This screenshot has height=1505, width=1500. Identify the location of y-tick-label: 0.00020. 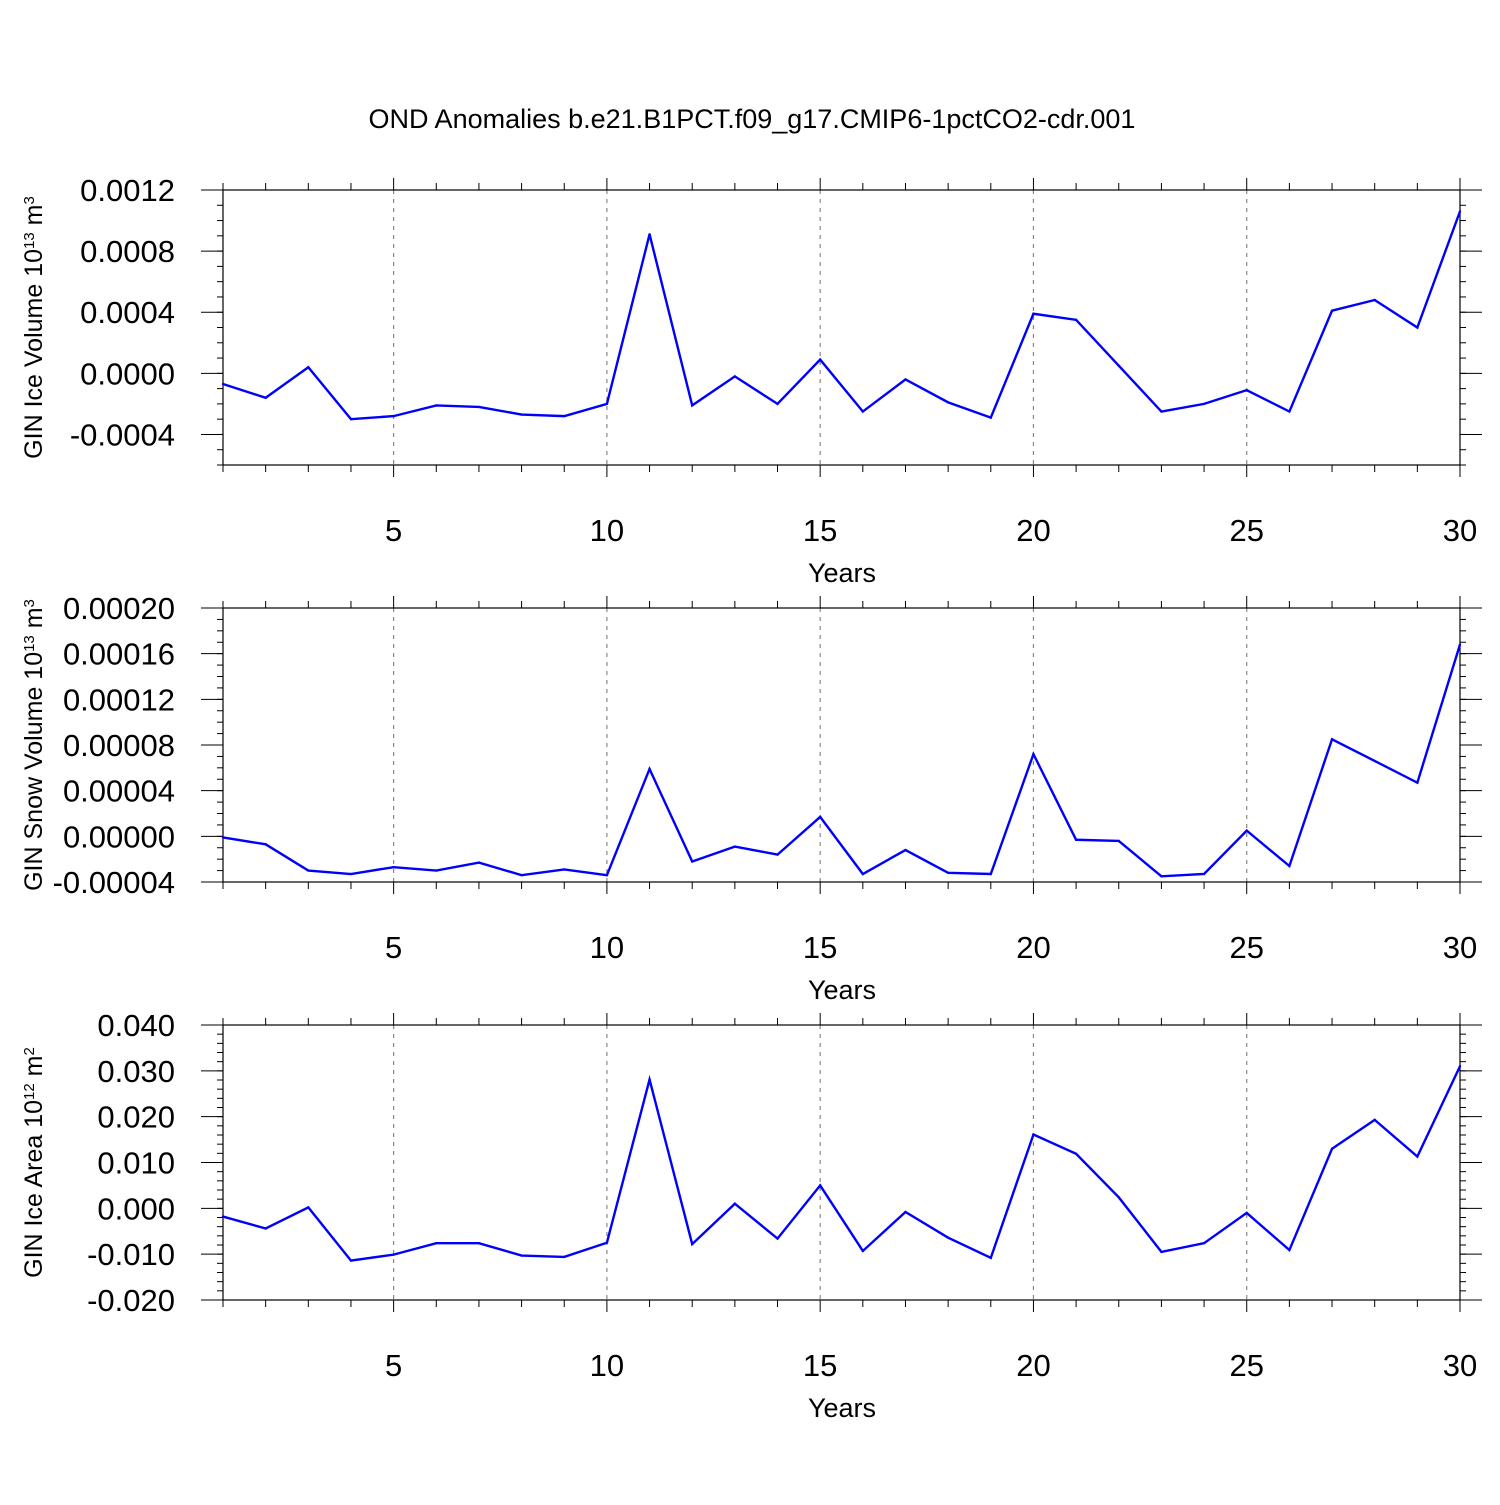
(119, 608).